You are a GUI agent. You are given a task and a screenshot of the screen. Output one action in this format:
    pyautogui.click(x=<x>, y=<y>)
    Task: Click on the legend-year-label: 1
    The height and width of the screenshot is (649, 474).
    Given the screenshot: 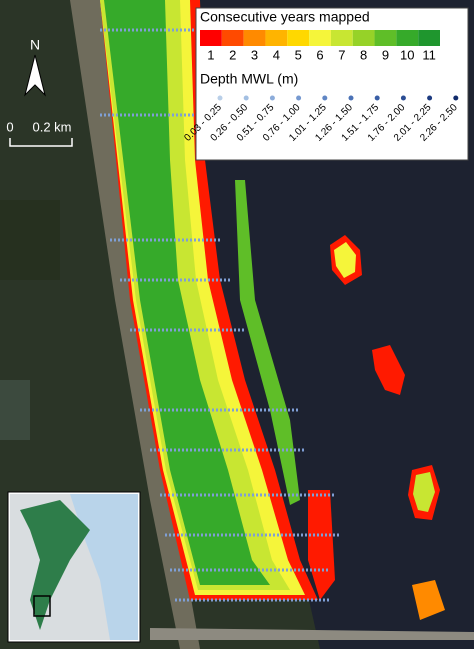 What is the action you would take?
    pyautogui.click(x=210, y=54)
    